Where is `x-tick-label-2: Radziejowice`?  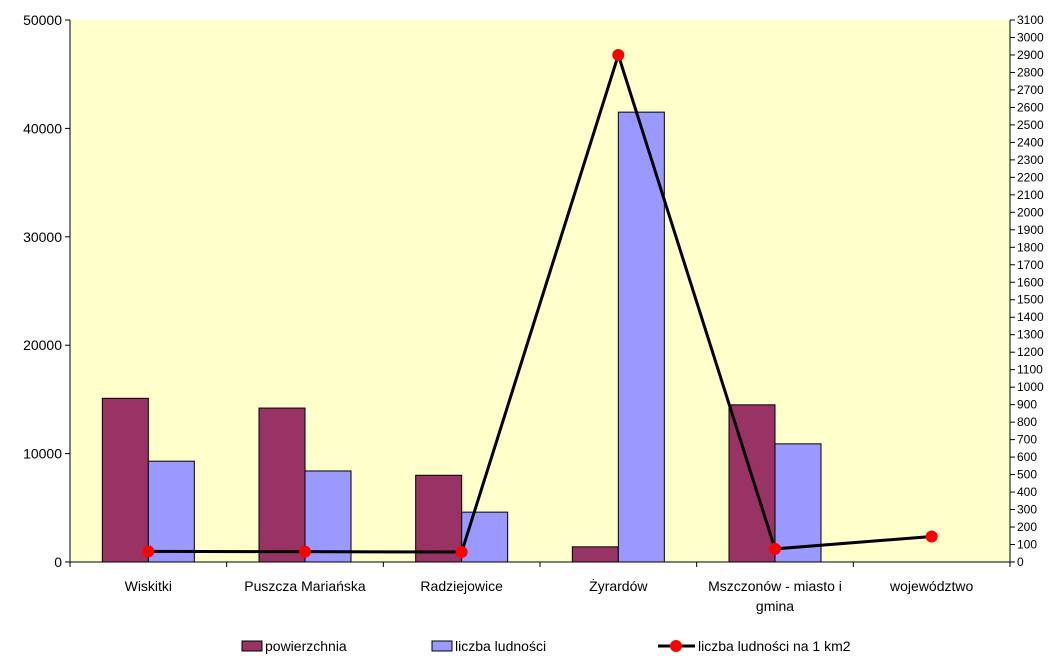
x-tick-label-2: Radziejowice is located at coordinates (461, 586).